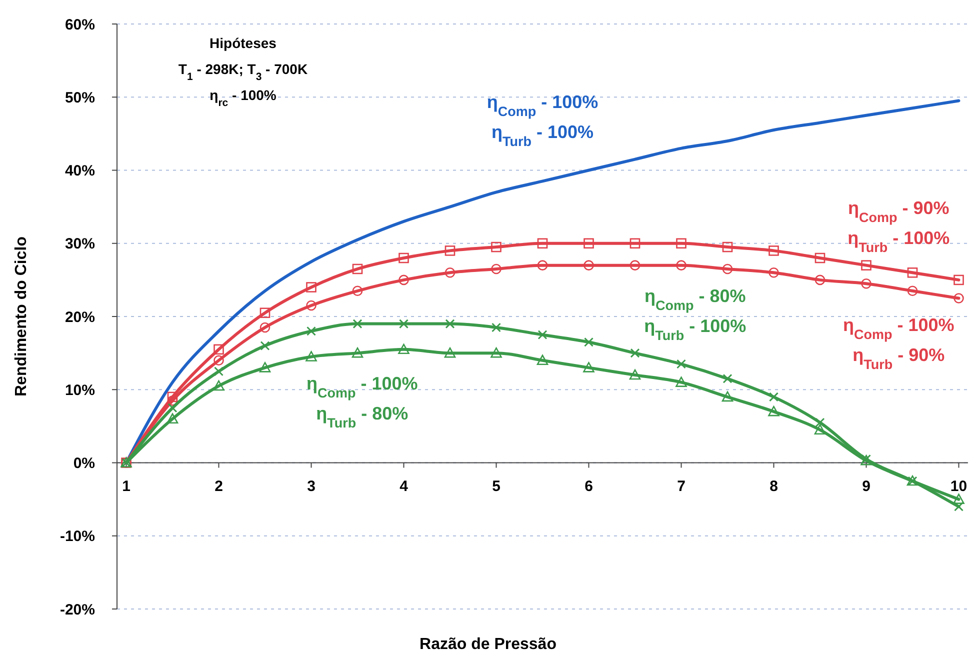  Describe the element at coordinates (79, 317) in the screenshot. I see `y-tick-label: 20%` at that location.